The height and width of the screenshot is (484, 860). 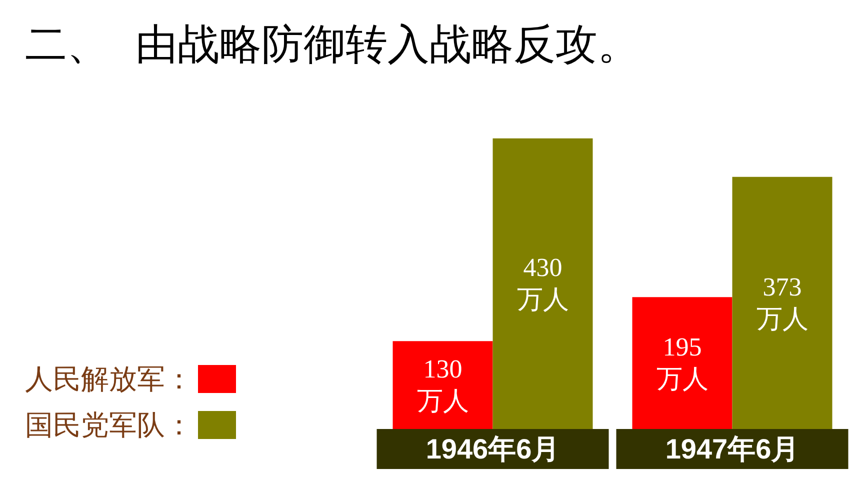 What do you see at coordinates (782, 303) in the screenshot?
I see `data-label: 373 万人` at bounding box center [782, 303].